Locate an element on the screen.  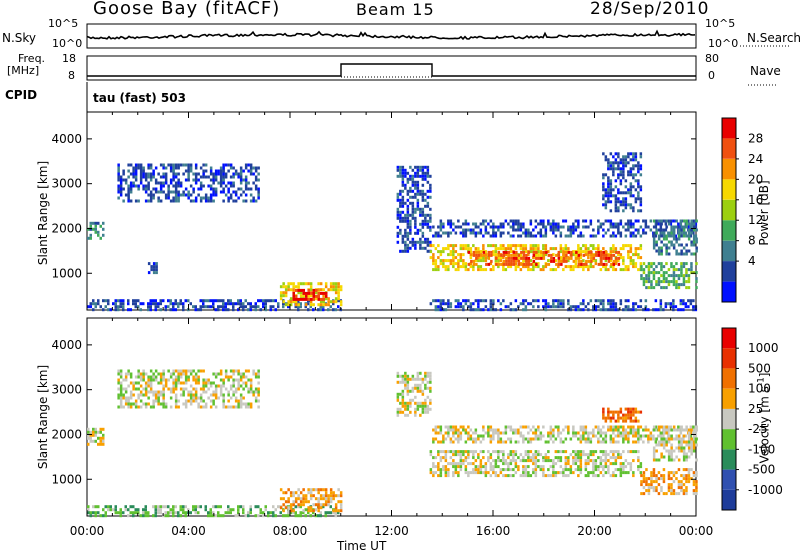
nsky-tick-top: 10^5 is located at coordinates (63, 23).